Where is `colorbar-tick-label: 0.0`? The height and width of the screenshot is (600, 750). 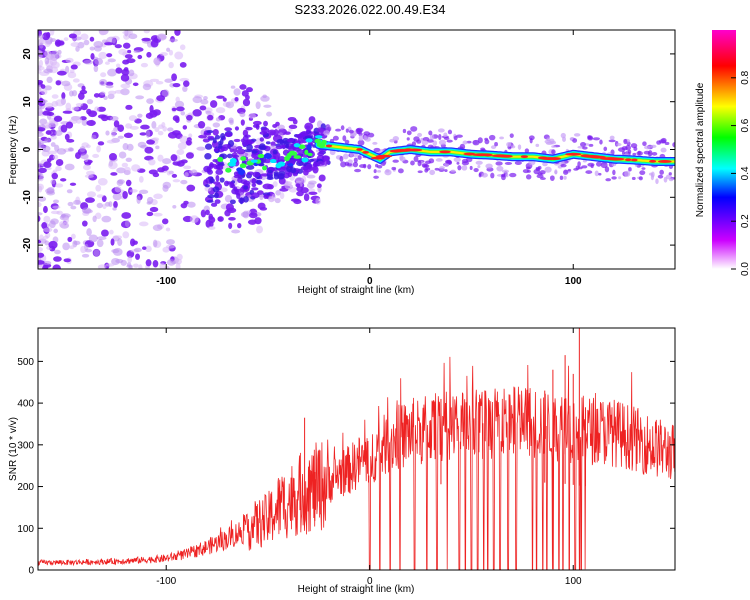 colorbar-tick-label: 0.0 is located at coordinates (745, 269).